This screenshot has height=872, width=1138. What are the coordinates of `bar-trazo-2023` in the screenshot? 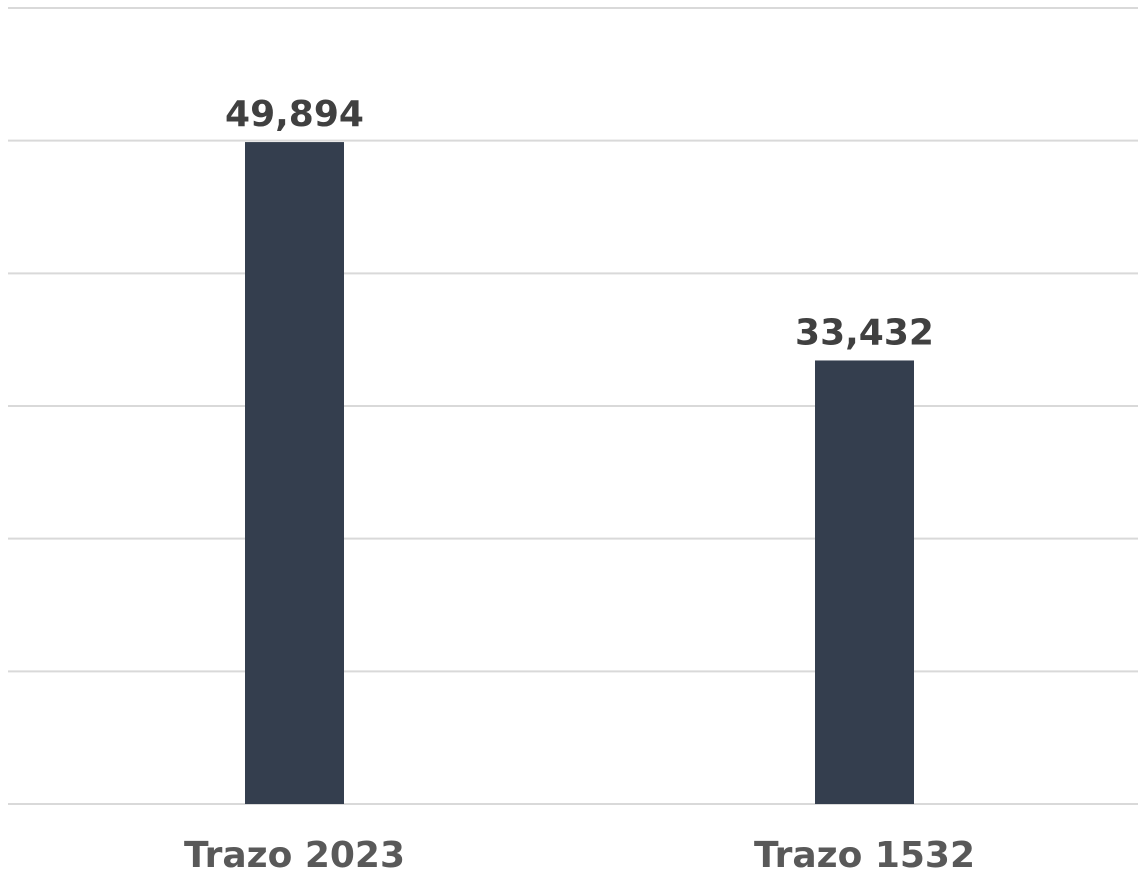 It's located at (294, 473).